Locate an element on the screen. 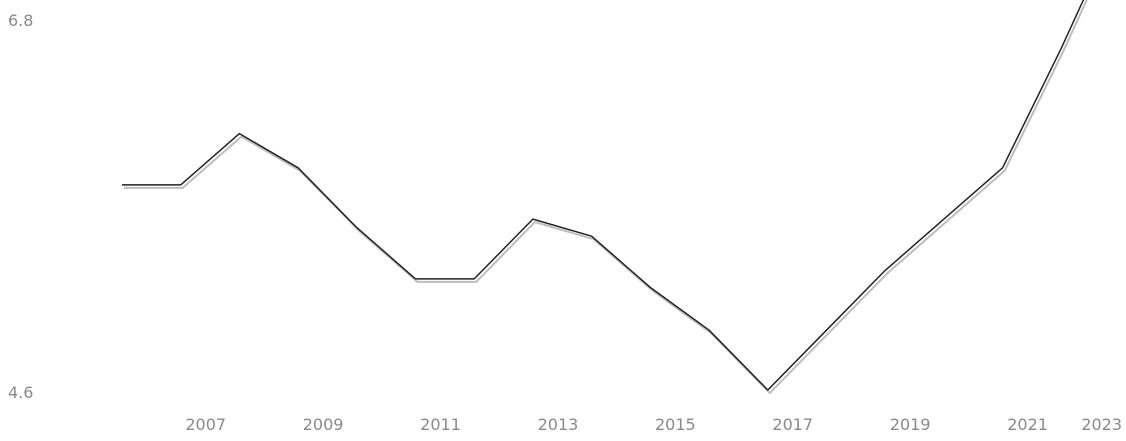 Image resolution: width=1126 pixels, height=441 pixels. x-tick-label-2021: 2021 is located at coordinates (1027, 424).